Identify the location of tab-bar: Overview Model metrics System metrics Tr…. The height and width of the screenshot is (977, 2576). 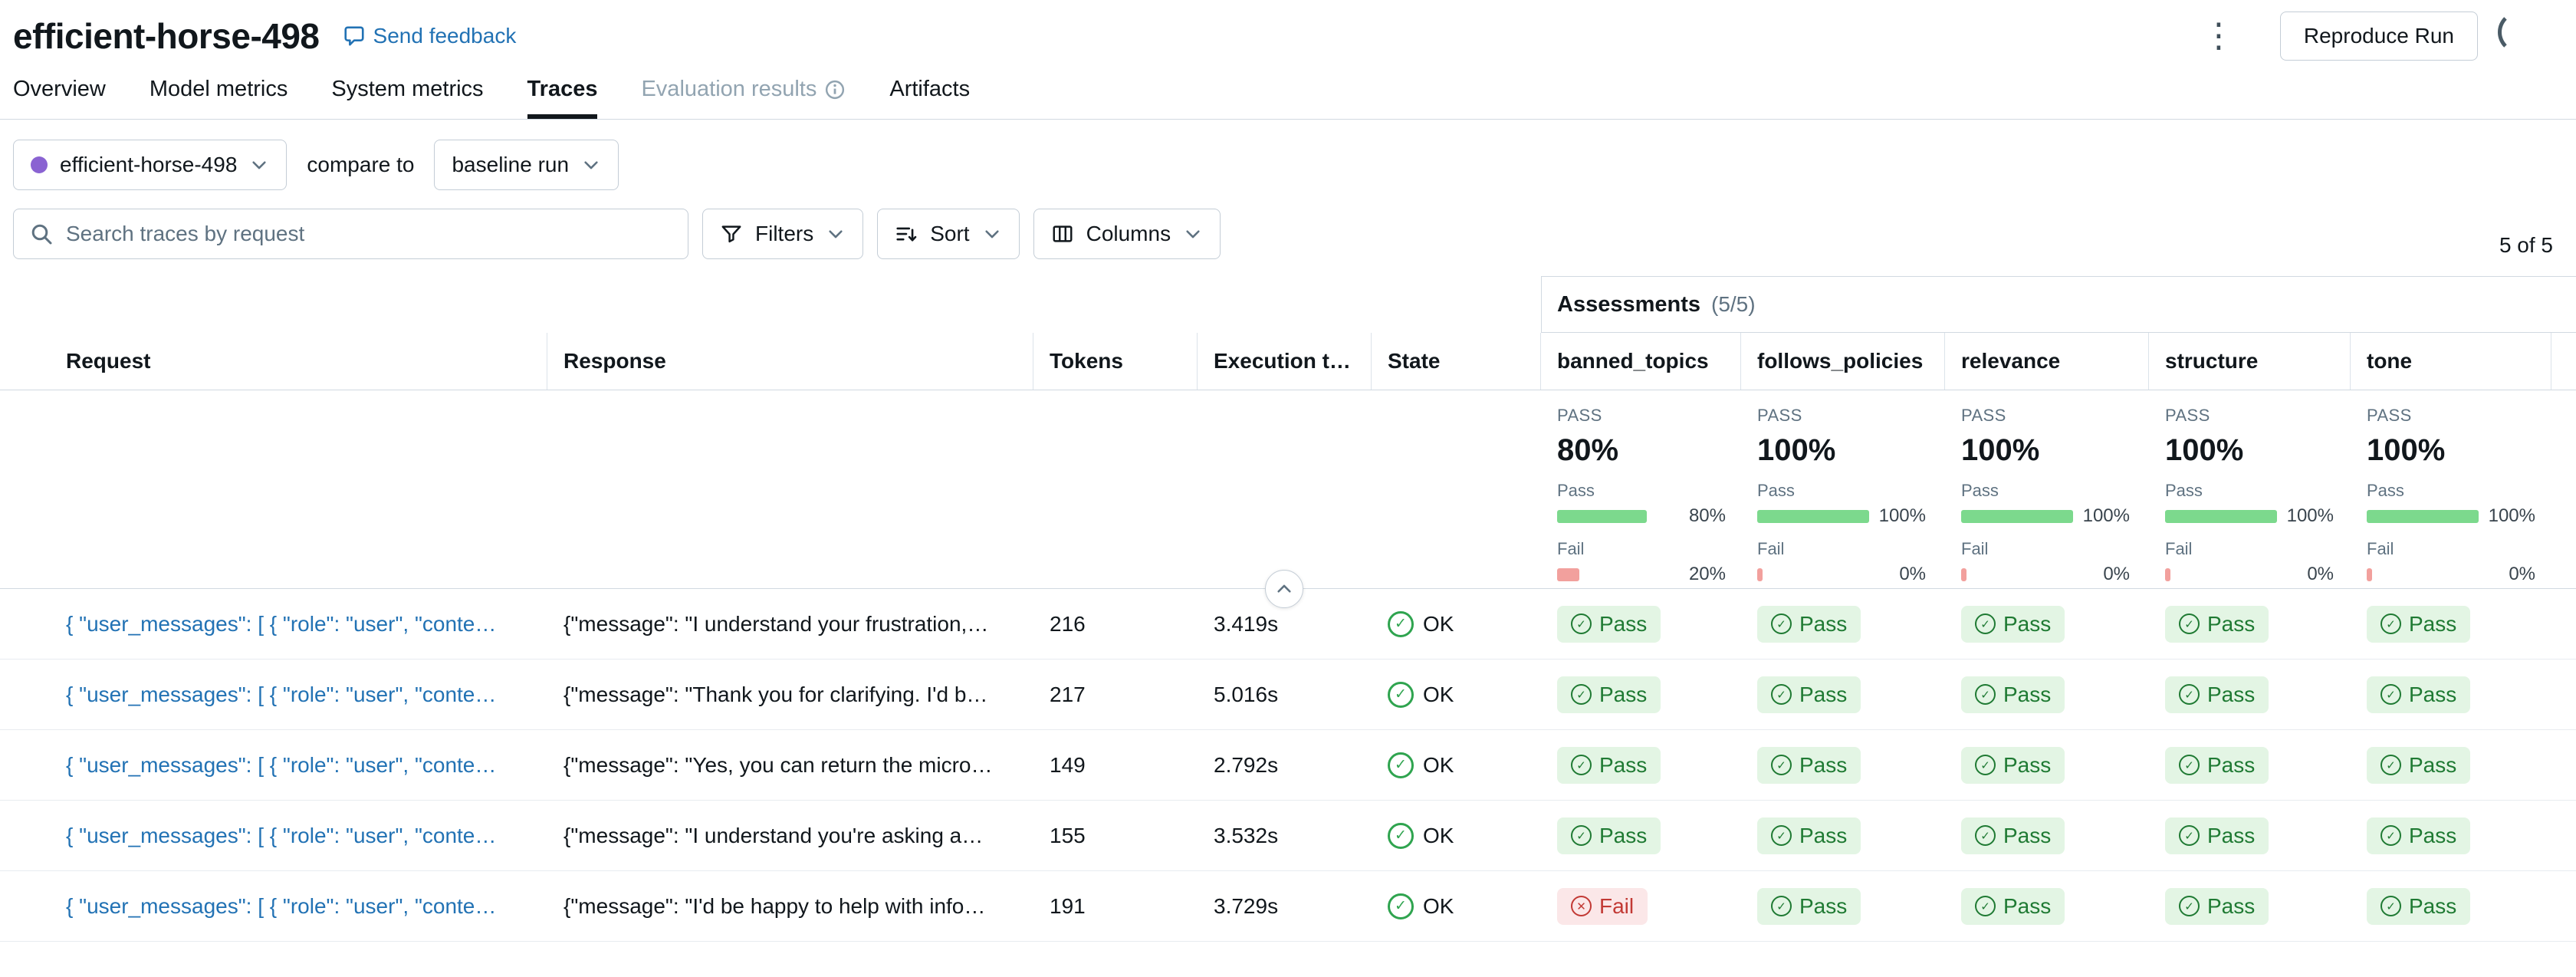
(1288, 92).